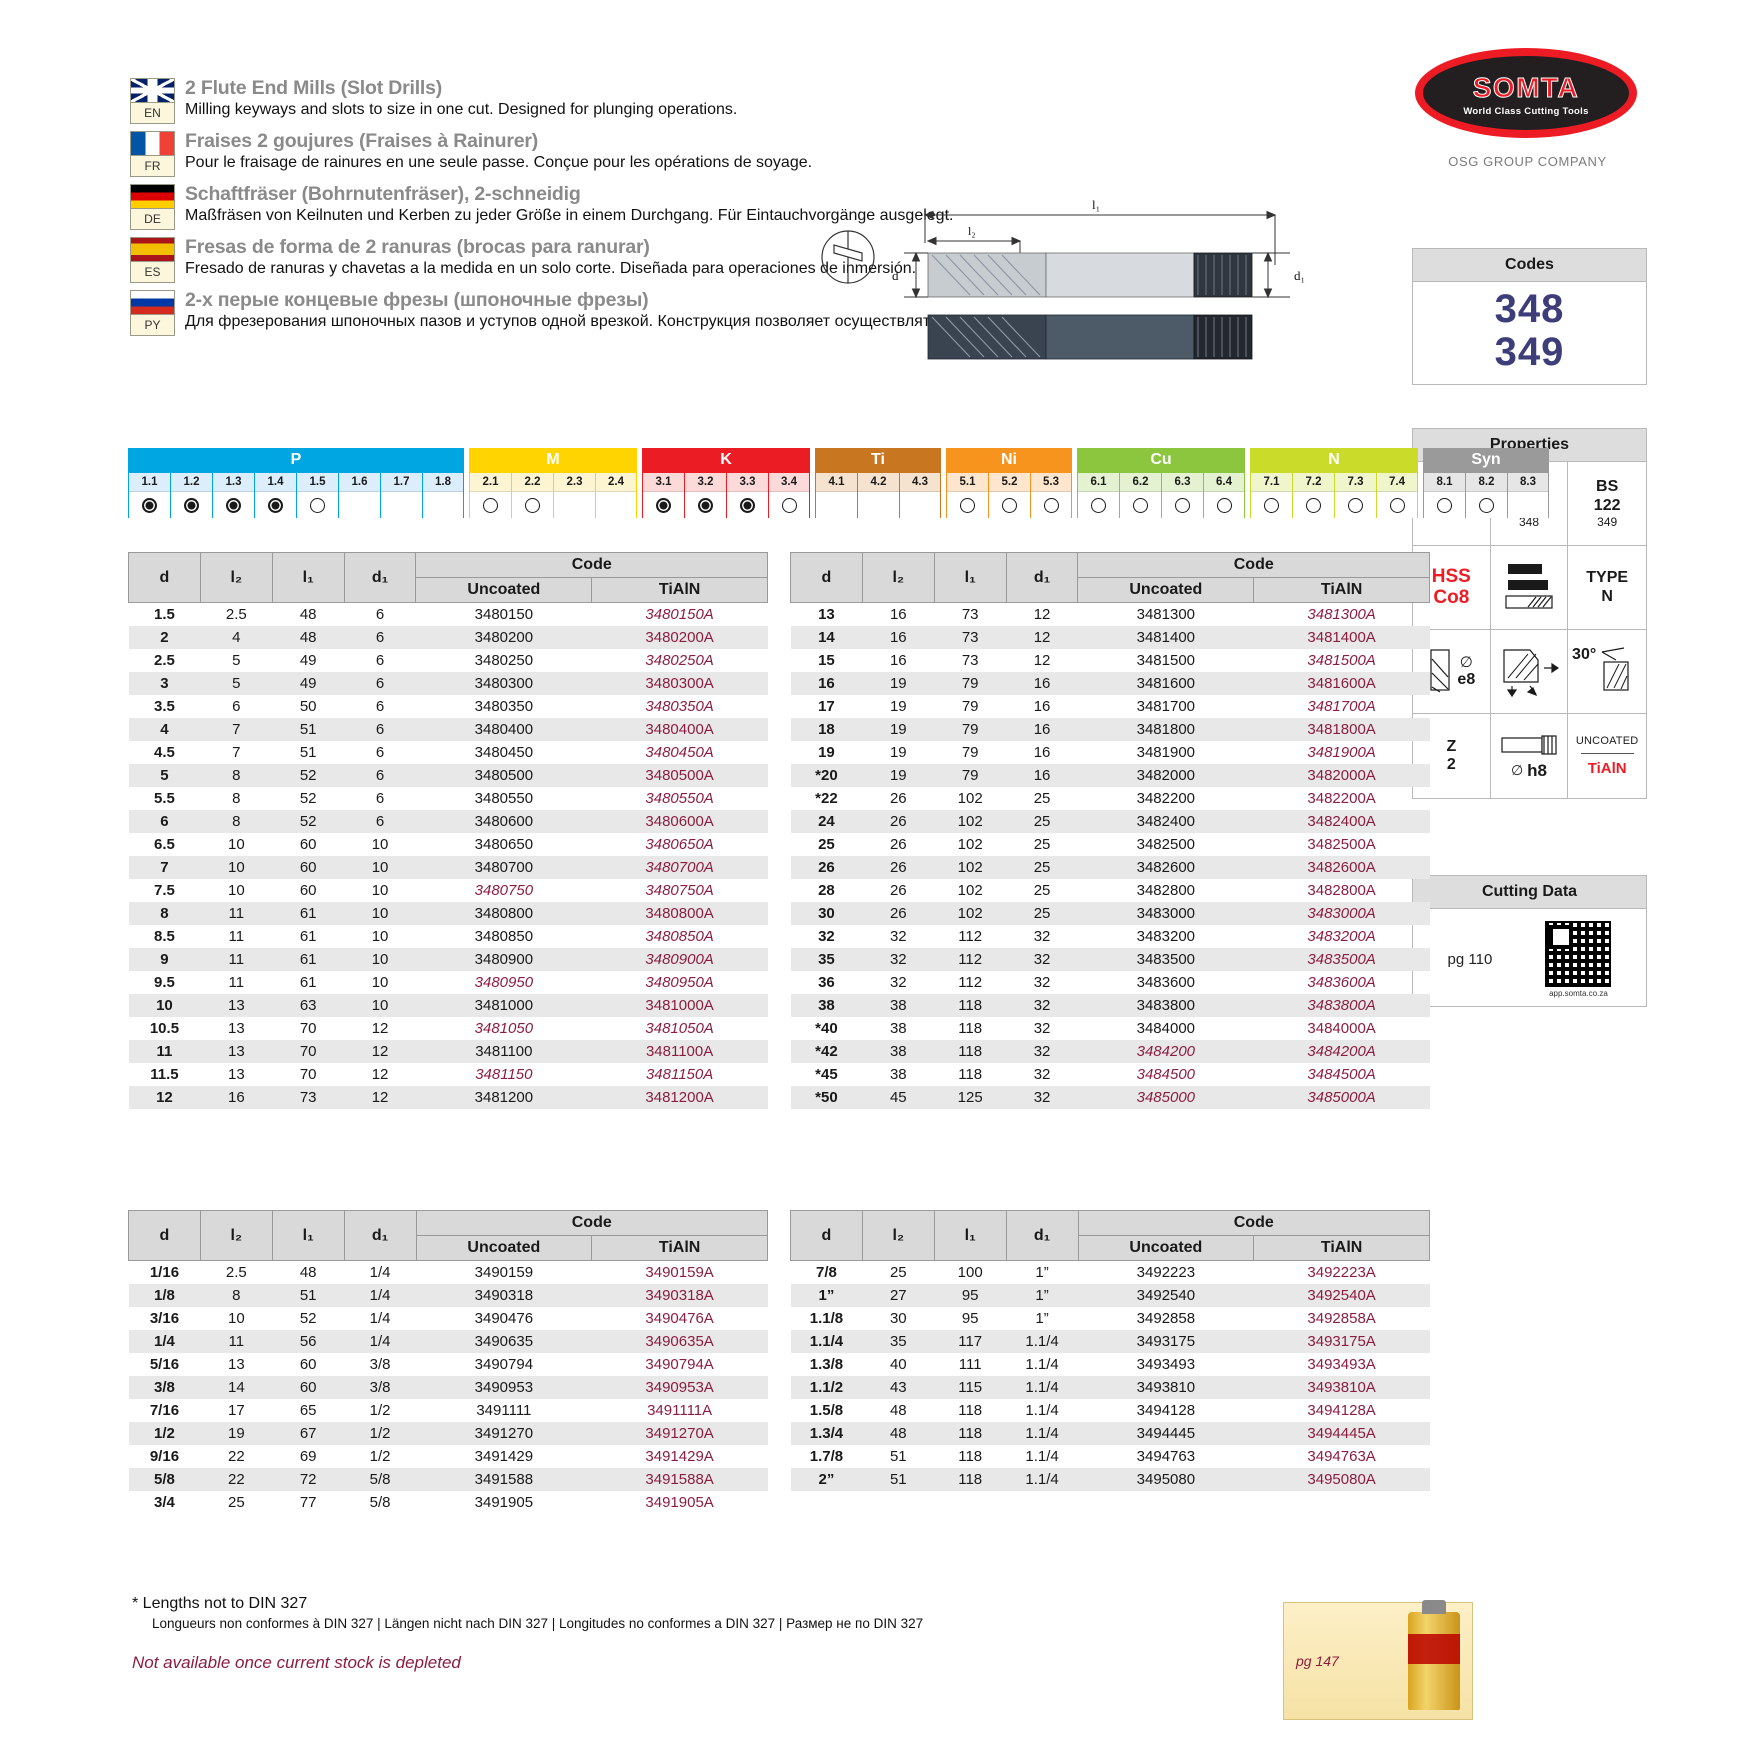  What do you see at coordinates (1578, 954) in the screenshot?
I see `qr-code-icon` at bounding box center [1578, 954].